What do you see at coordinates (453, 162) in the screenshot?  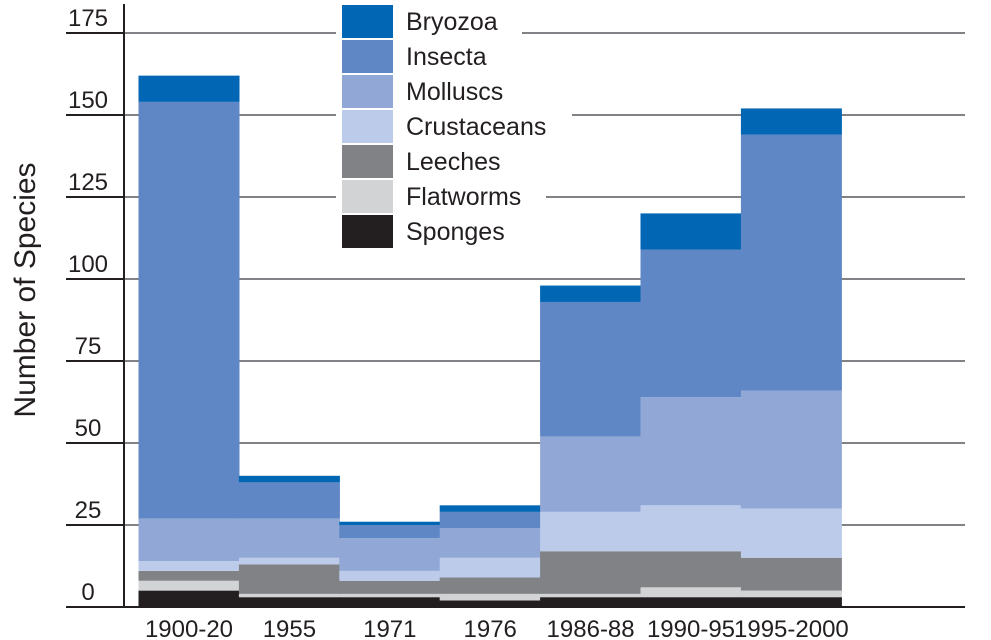 I see `legend-label-leeches: Leeches` at bounding box center [453, 162].